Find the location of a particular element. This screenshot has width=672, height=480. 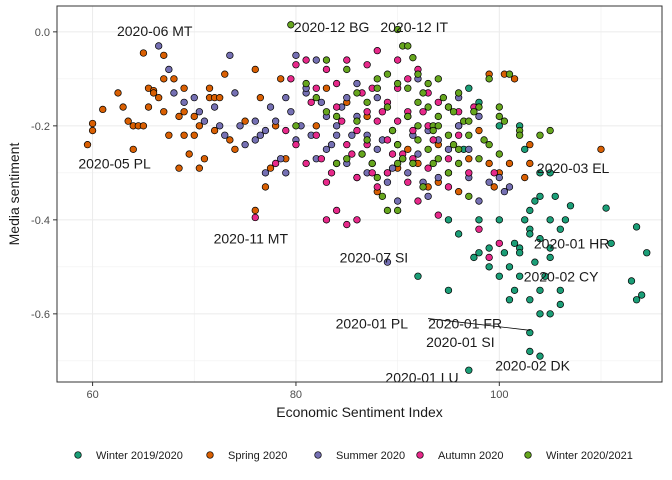

legend-label: Autumn 2020 is located at coordinates (470, 456).